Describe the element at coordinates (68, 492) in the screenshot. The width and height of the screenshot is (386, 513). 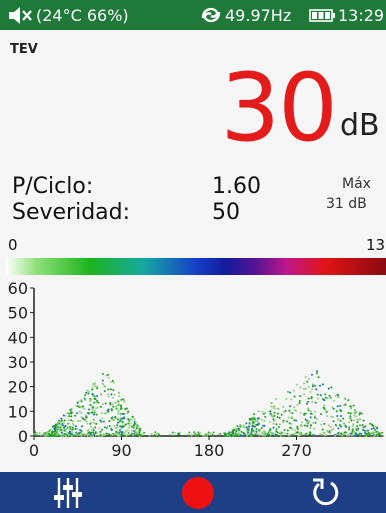
I see `settings-sliders-button` at that location.